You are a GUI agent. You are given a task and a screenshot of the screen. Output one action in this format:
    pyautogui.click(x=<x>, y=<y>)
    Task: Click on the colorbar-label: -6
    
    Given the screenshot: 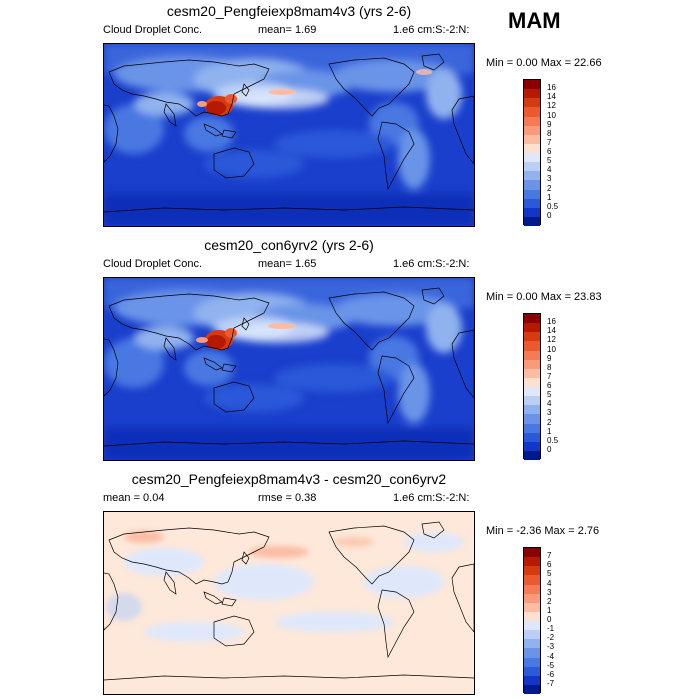 What is the action you would take?
    pyautogui.click(x=551, y=674)
    